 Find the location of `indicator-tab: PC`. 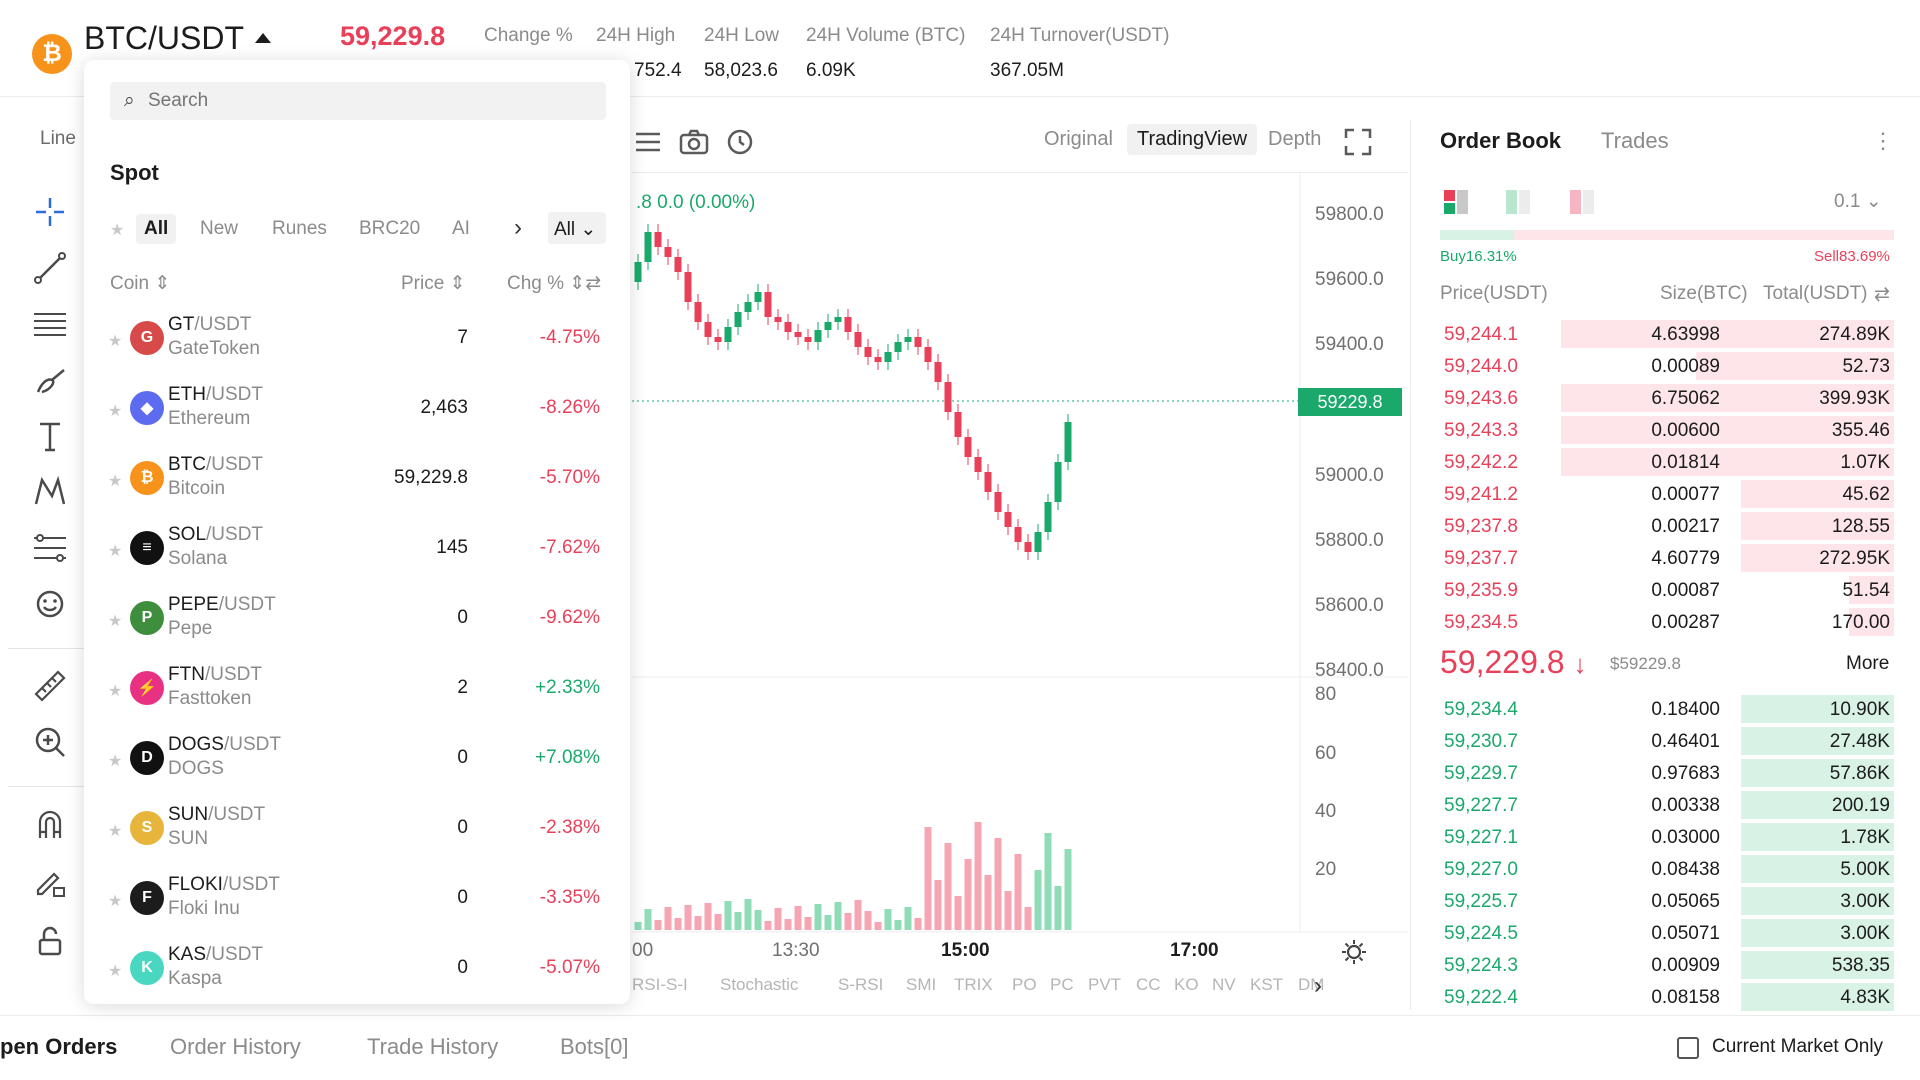

indicator-tab: PC is located at coordinates (1062, 984).